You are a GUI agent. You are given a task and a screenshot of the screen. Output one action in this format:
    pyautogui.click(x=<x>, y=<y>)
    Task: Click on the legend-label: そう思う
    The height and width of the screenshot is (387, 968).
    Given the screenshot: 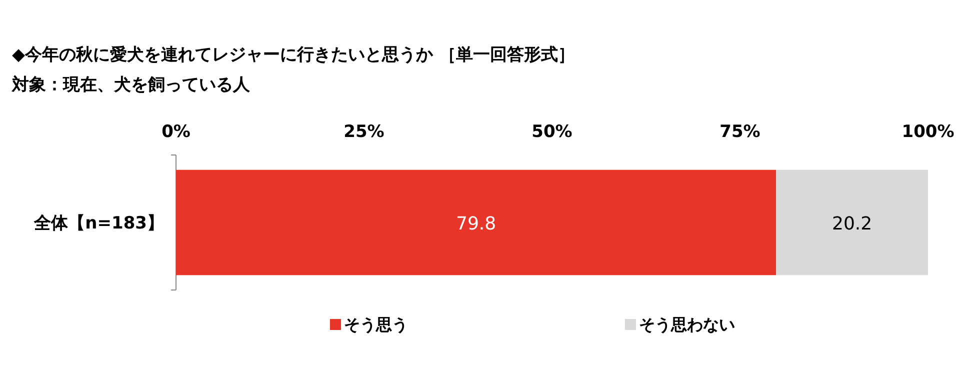 What is the action you would take?
    pyautogui.click(x=376, y=324)
    